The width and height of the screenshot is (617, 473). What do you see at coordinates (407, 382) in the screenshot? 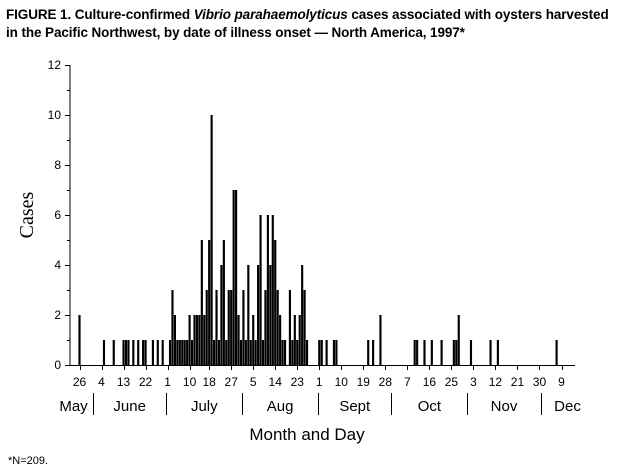
I see `x-tick-label: 7` at bounding box center [407, 382].